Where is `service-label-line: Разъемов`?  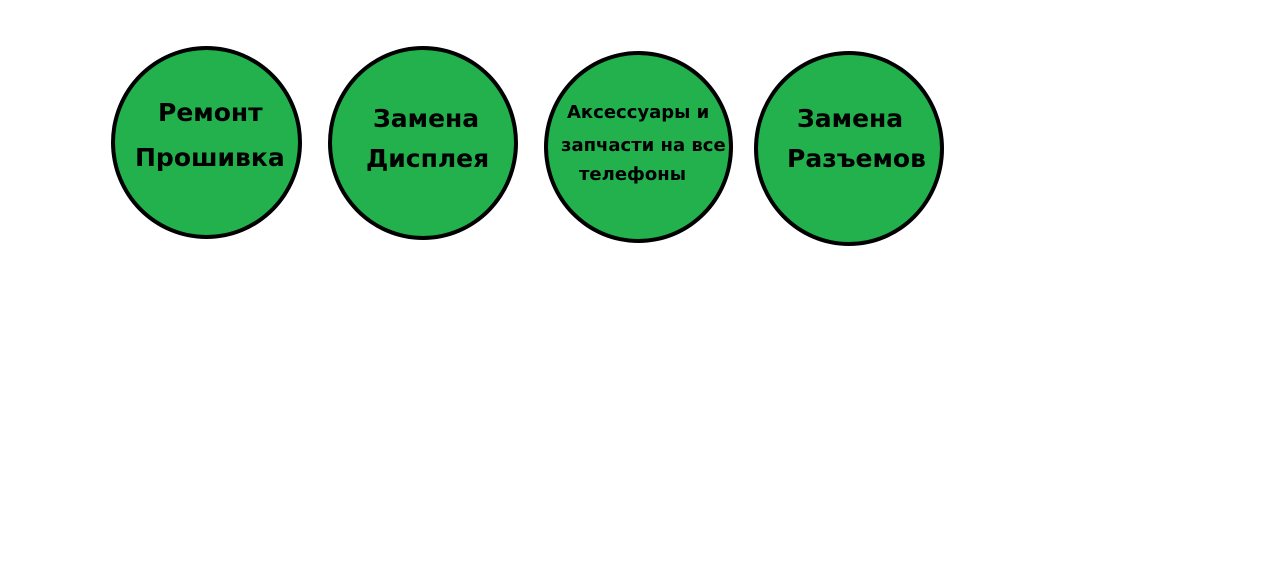
service-label-line: Разъемов is located at coordinates (856, 158).